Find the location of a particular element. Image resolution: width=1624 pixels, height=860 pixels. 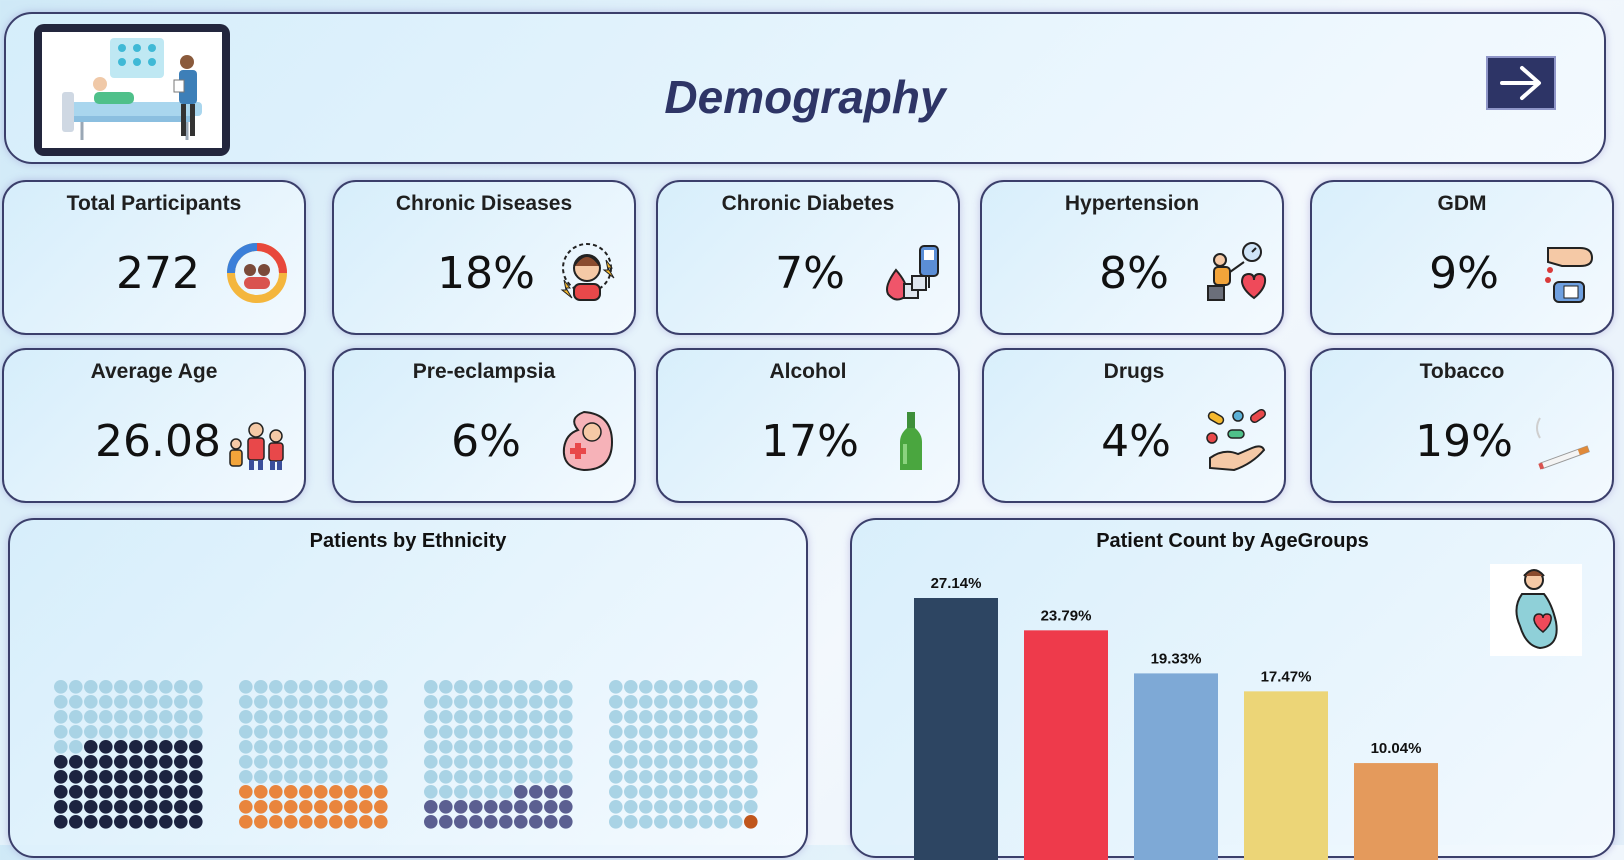

pregnant-woman-icon is located at coordinates (1536, 610).